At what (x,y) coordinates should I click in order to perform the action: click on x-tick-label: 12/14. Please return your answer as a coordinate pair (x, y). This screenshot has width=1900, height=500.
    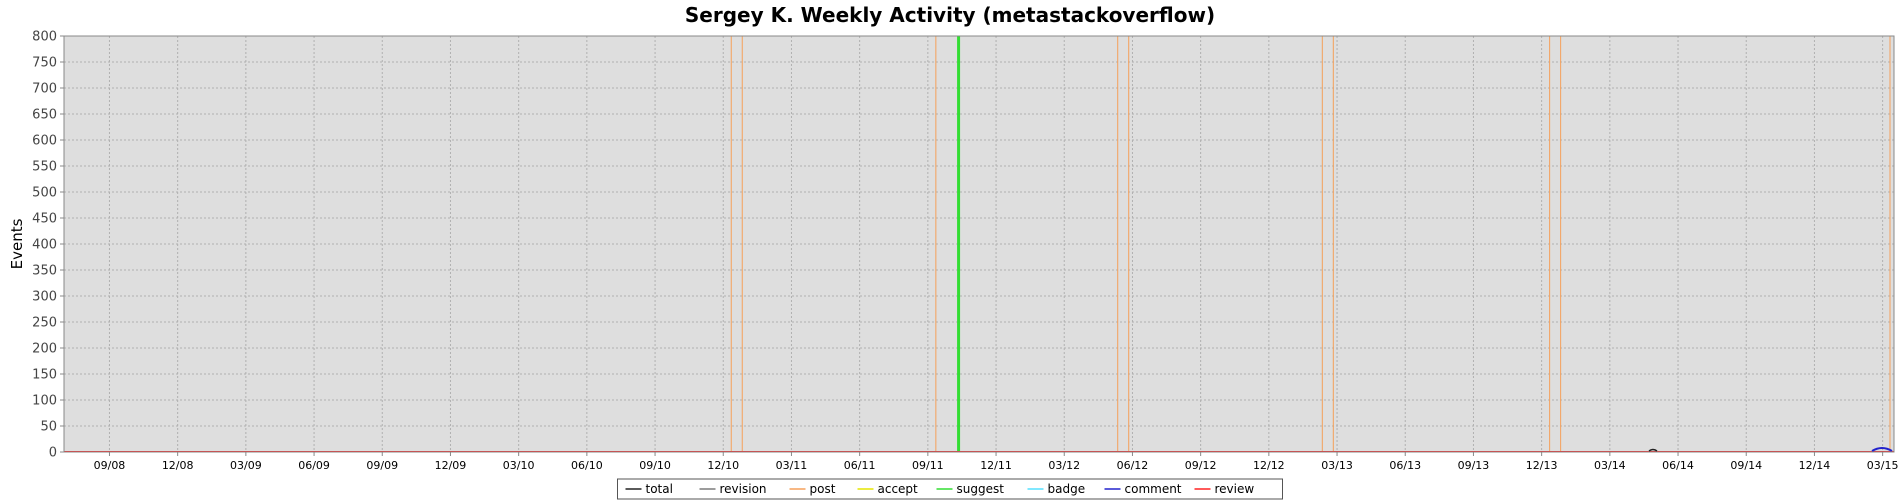
    Looking at the image, I should click on (1815, 465).